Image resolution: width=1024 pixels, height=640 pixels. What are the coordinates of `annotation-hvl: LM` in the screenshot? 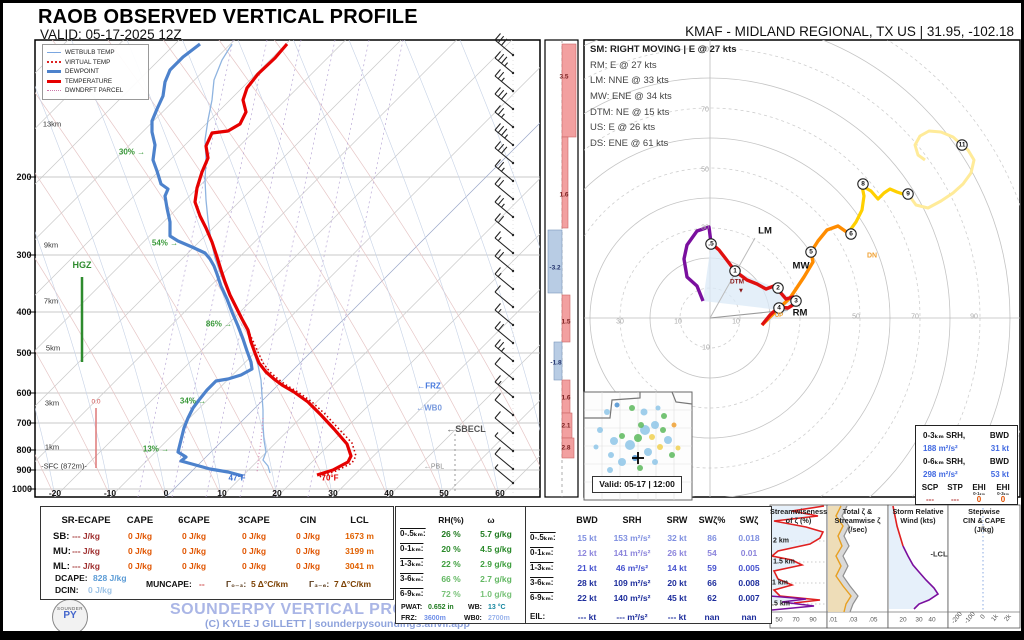 It's located at (765, 231).